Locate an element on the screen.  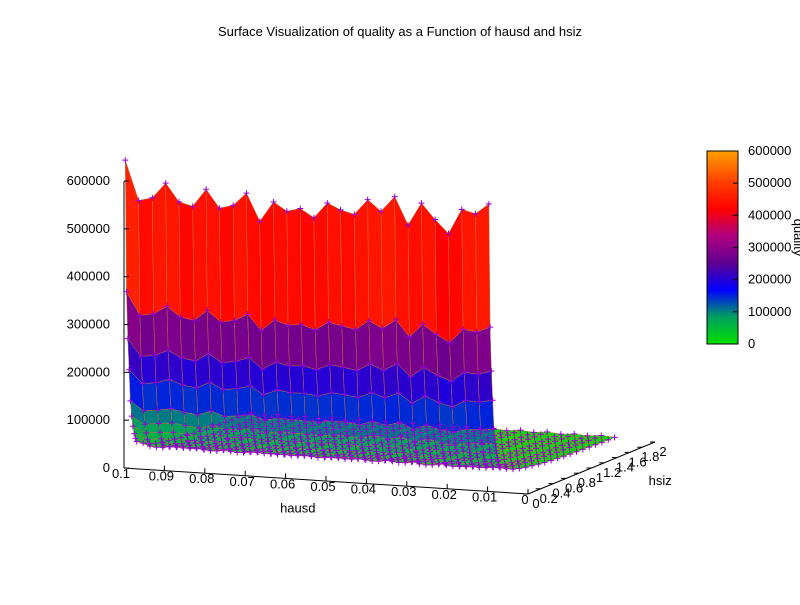
z-axis-tick-label: 500000 is located at coordinates (88, 228).